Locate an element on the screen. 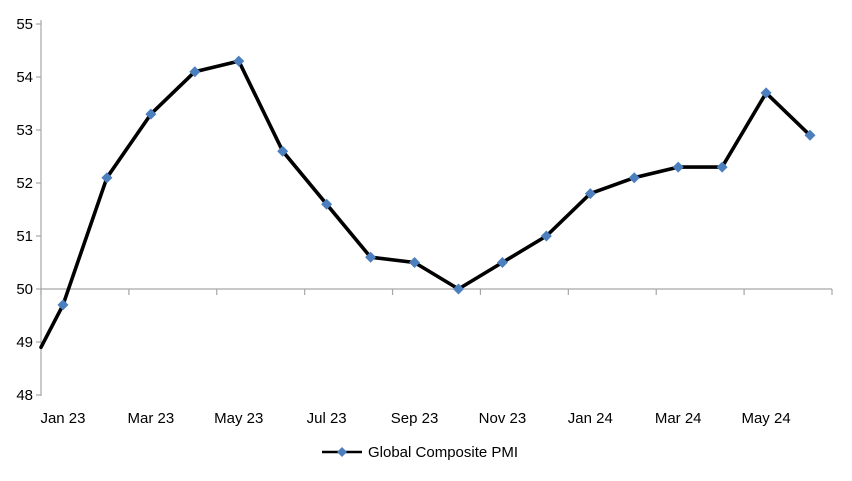  legend-label: Global Composite PMI is located at coordinates (443, 452).